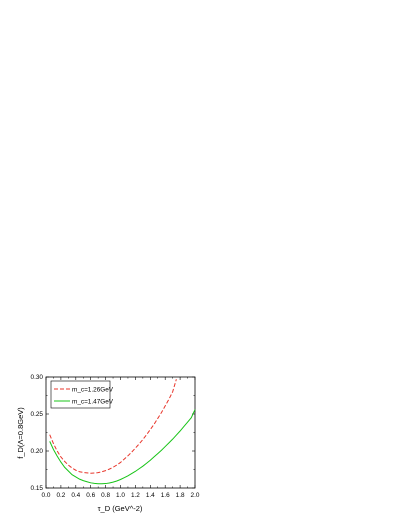  I want to click on x-tick-label: 0.6, so click(90, 495).